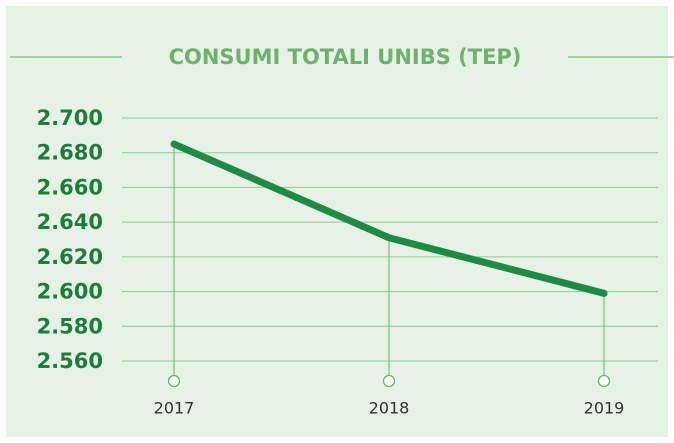 Image resolution: width=674 pixels, height=443 pixels. Describe the element at coordinates (70, 187) in the screenshot. I see `y-tick-label: 2.660` at that location.